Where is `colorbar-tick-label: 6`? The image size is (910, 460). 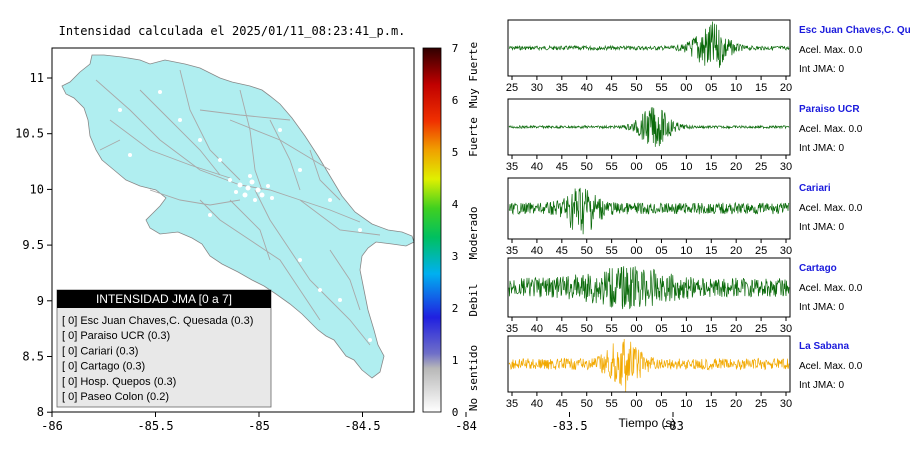 colorbar-tick-label: 6 is located at coordinates (455, 100).